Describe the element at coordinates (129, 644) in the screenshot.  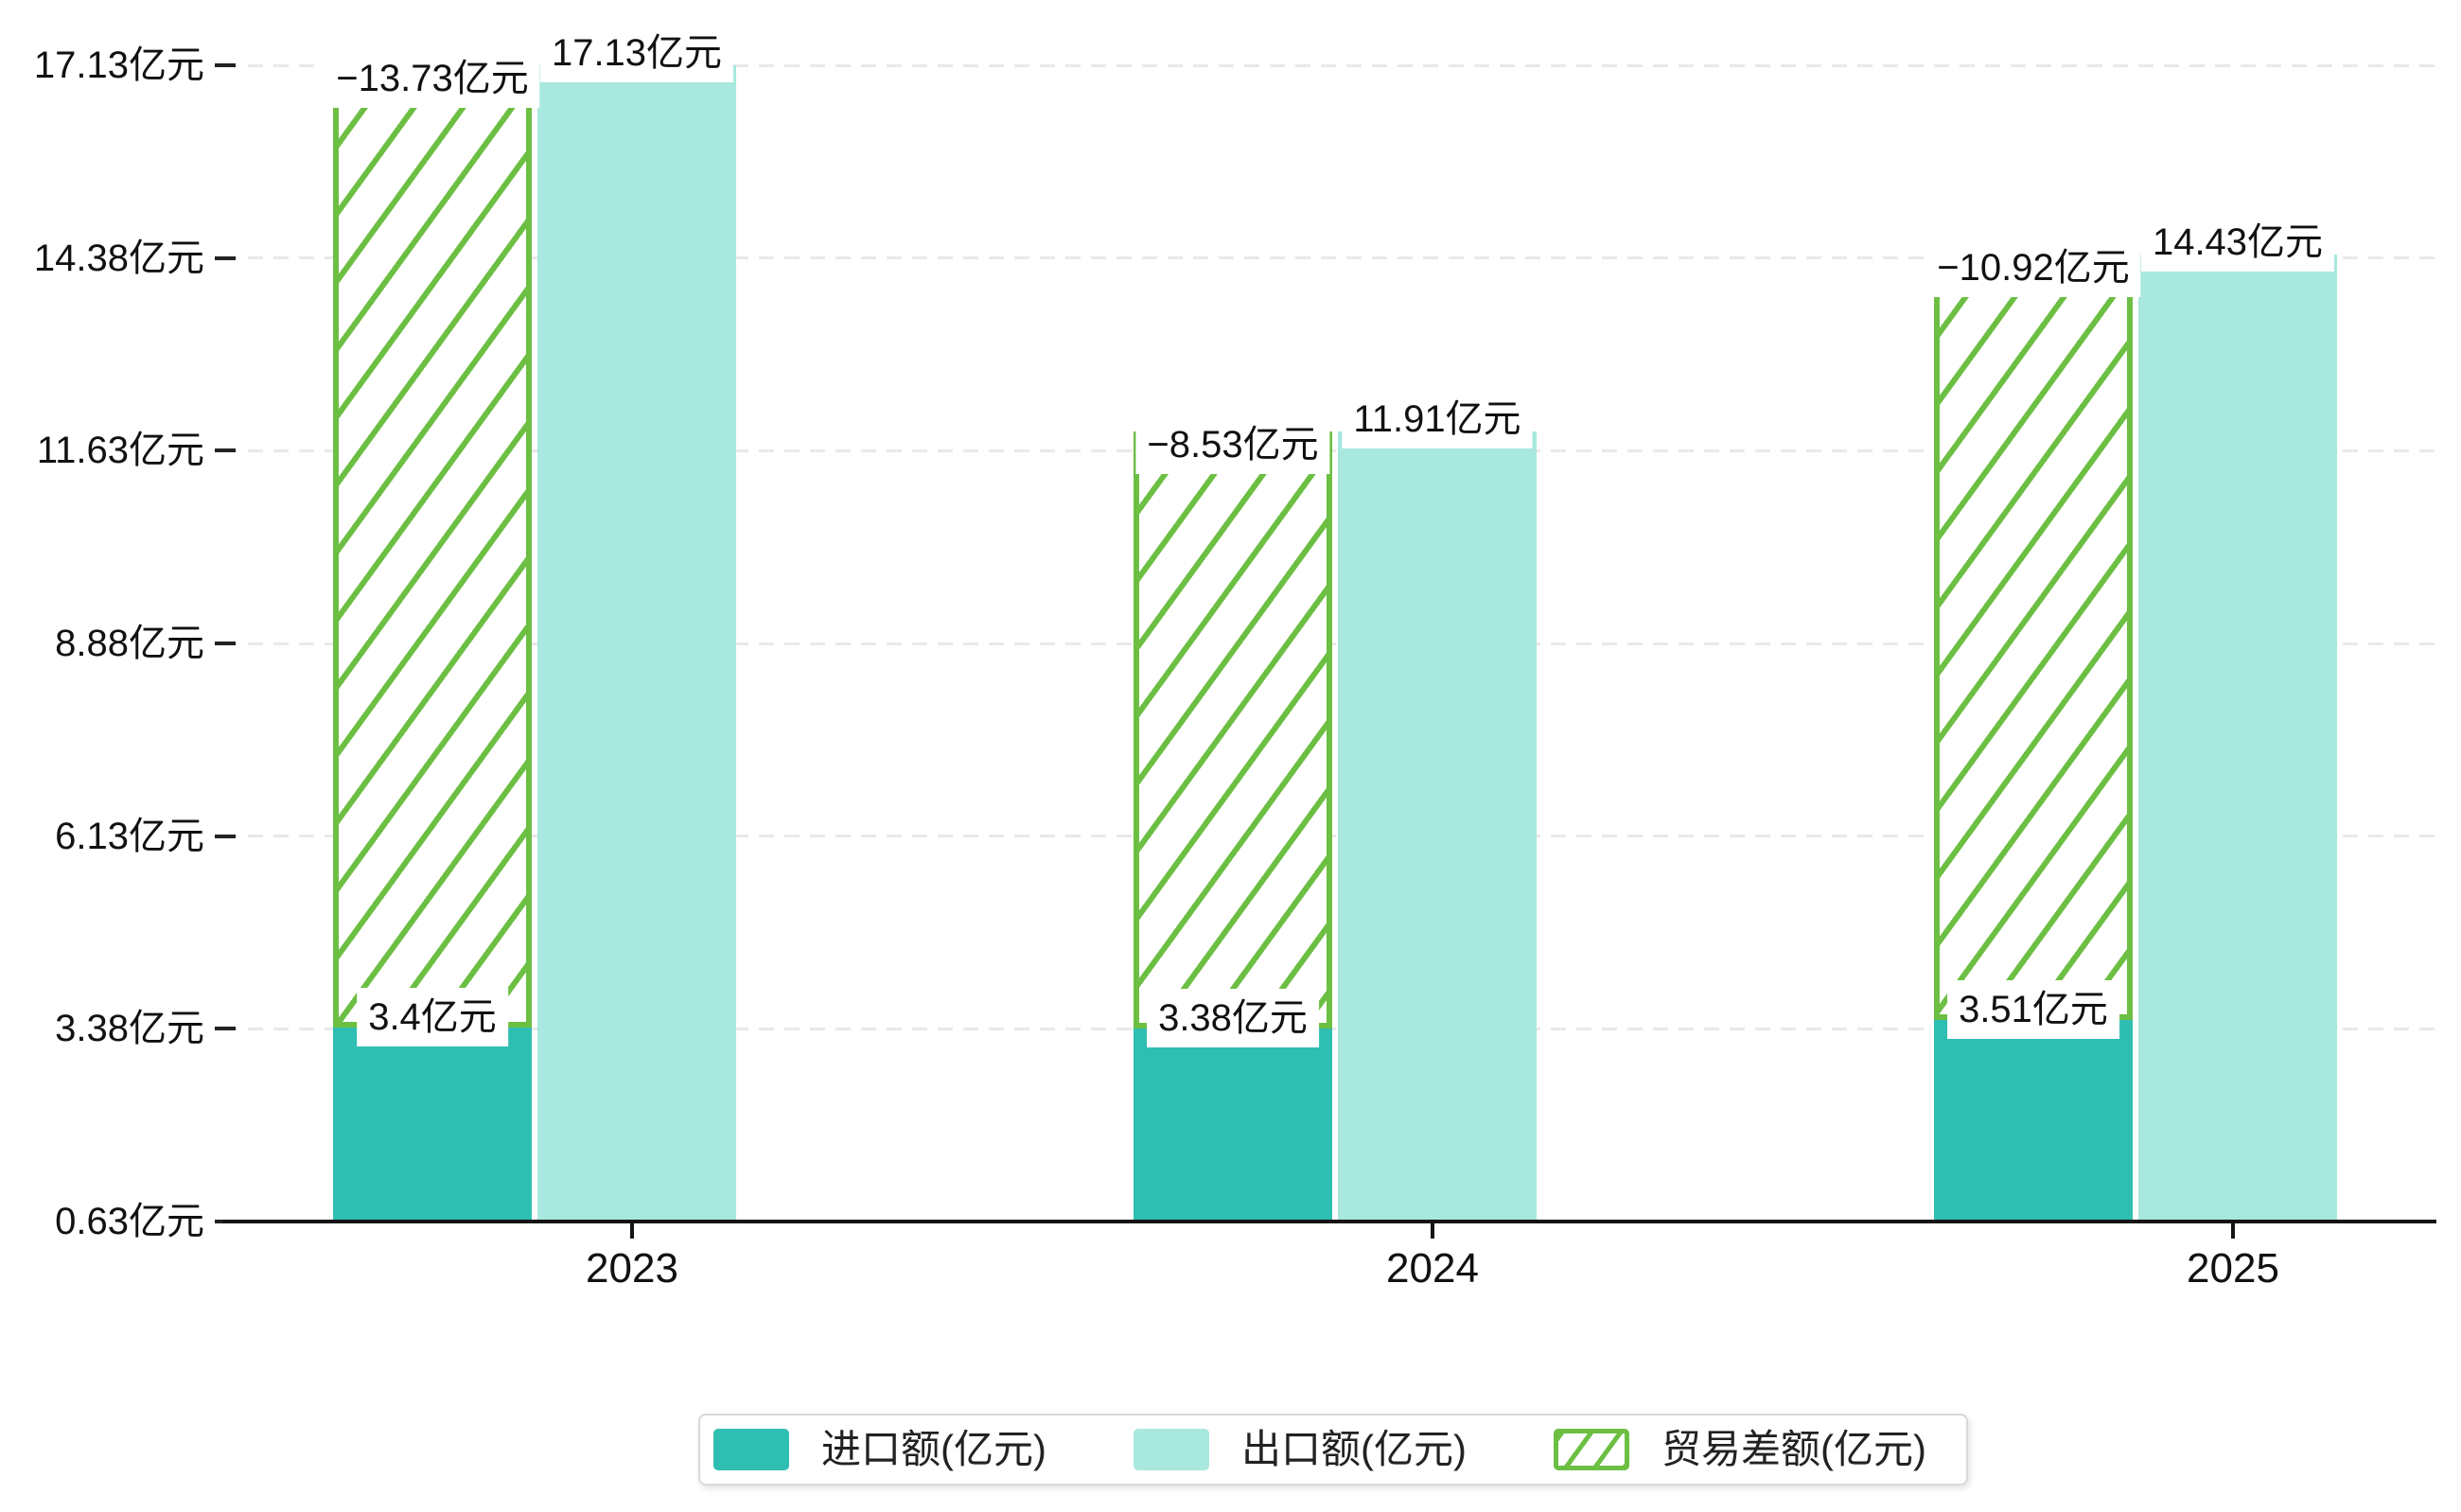
I see `y-axis-tick-label: 8.88亿元` at that location.